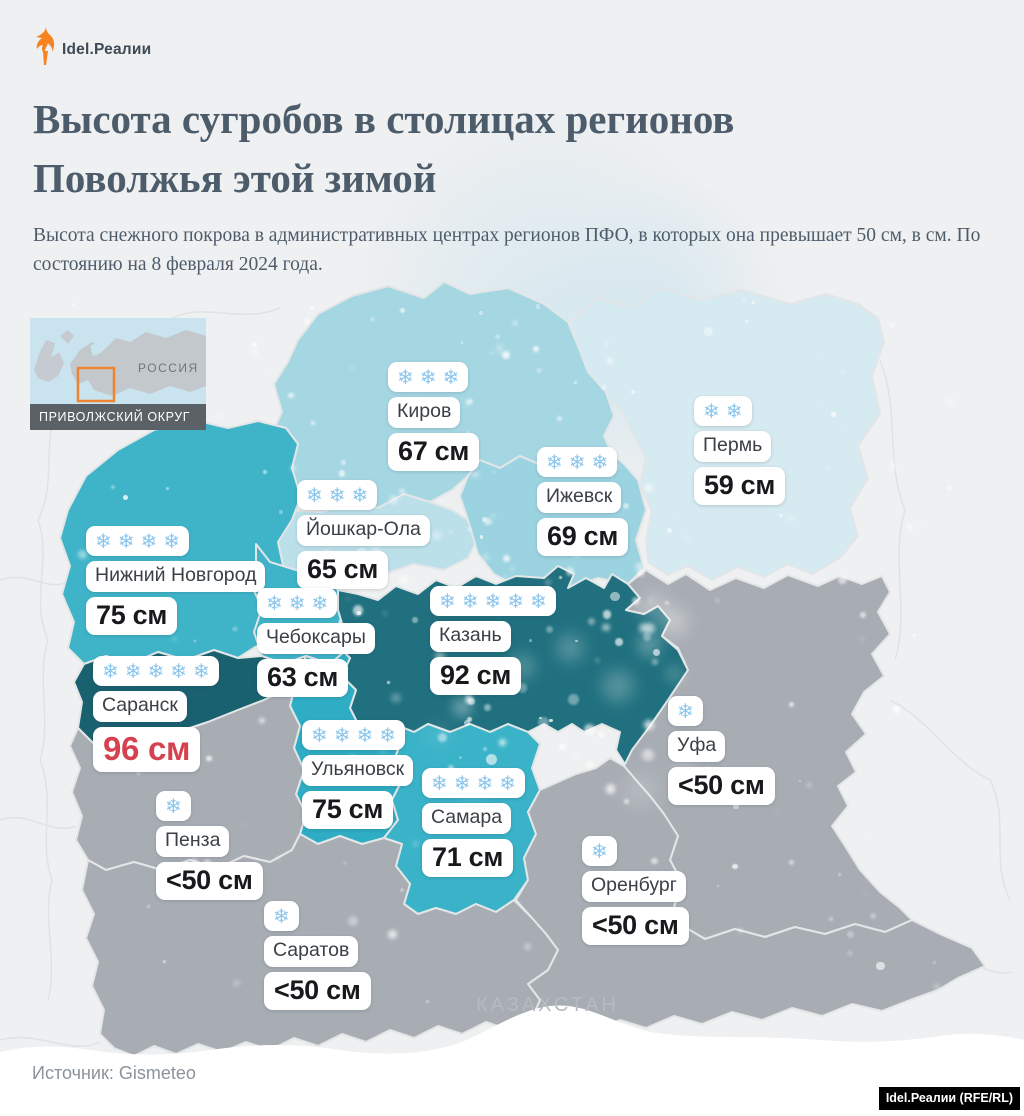 This screenshot has height=1116, width=1024. Describe the element at coordinates (697, 746) in the screenshot. I see `city-name: Уфа` at that location.